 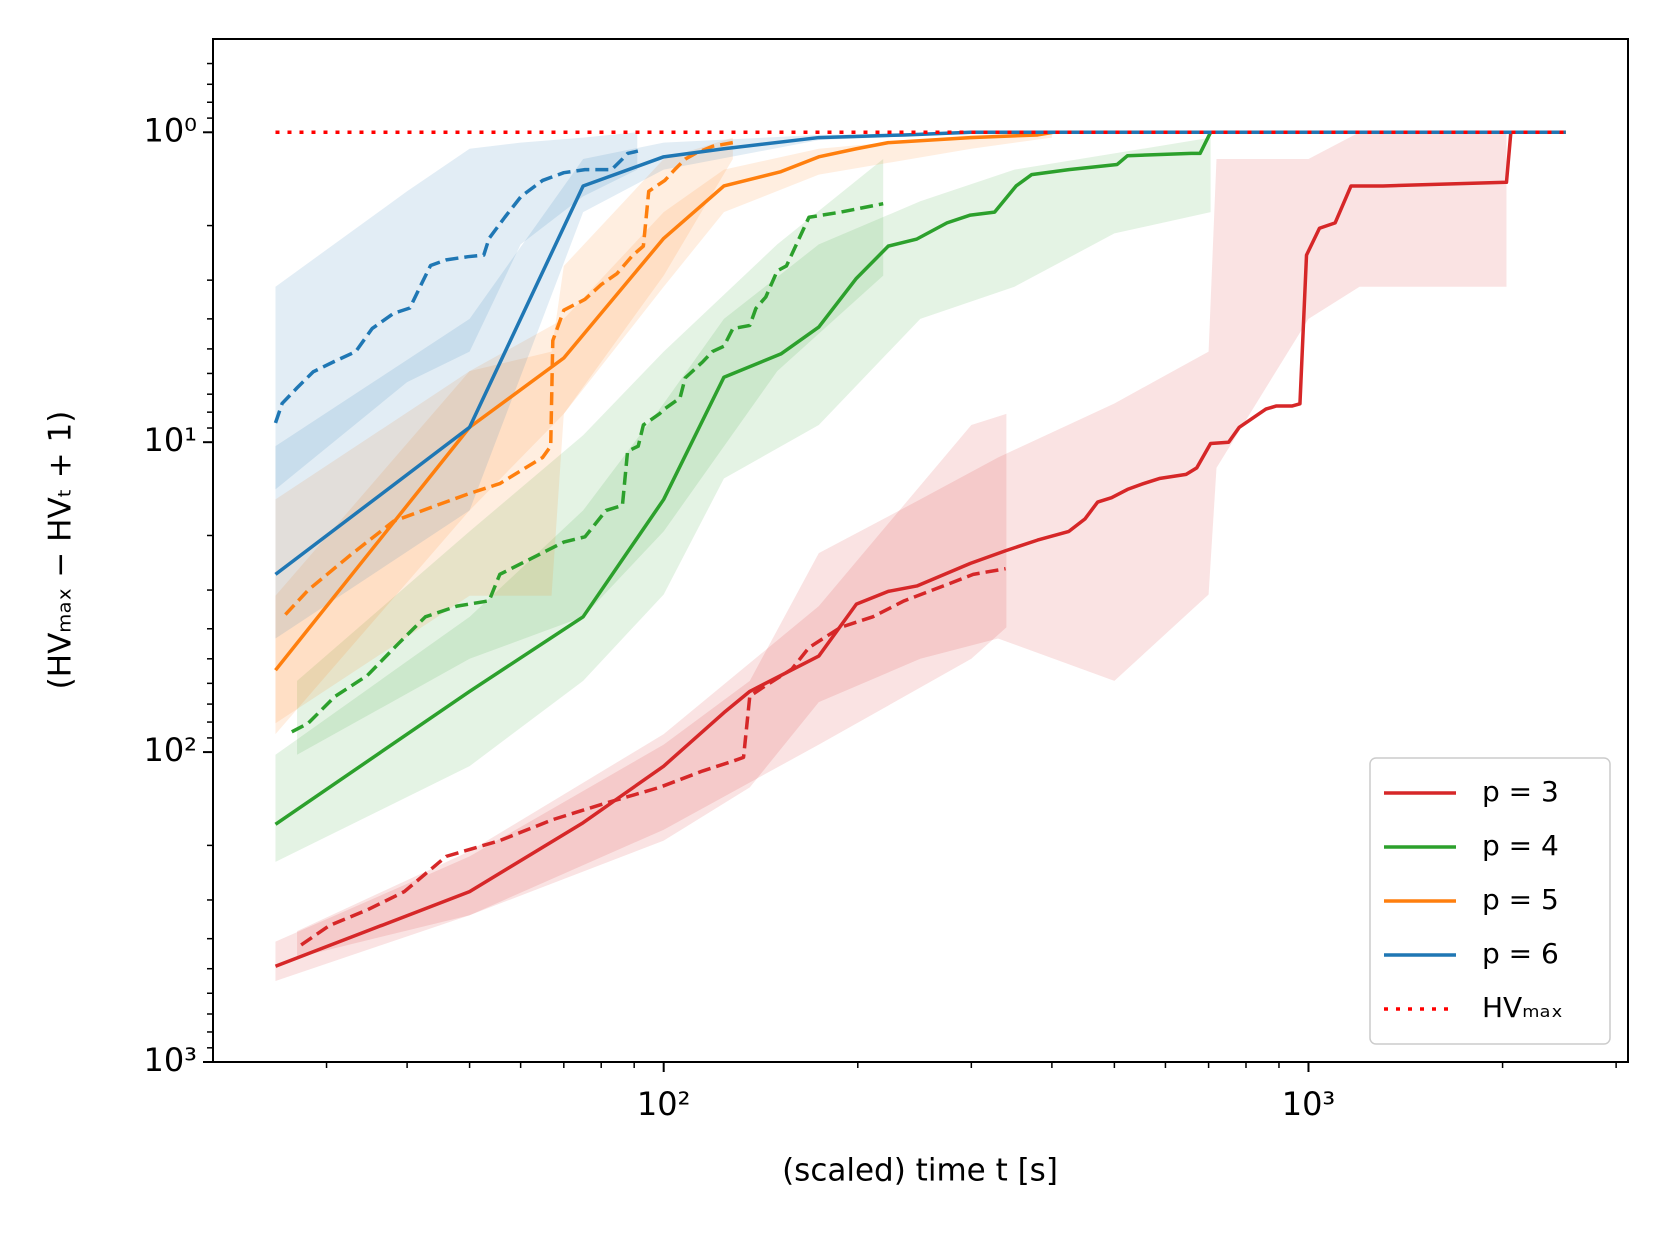 I want to click on y-axis-label: (HVₘₐₓ − HVₜ + 1), so click(x=61, y=550).